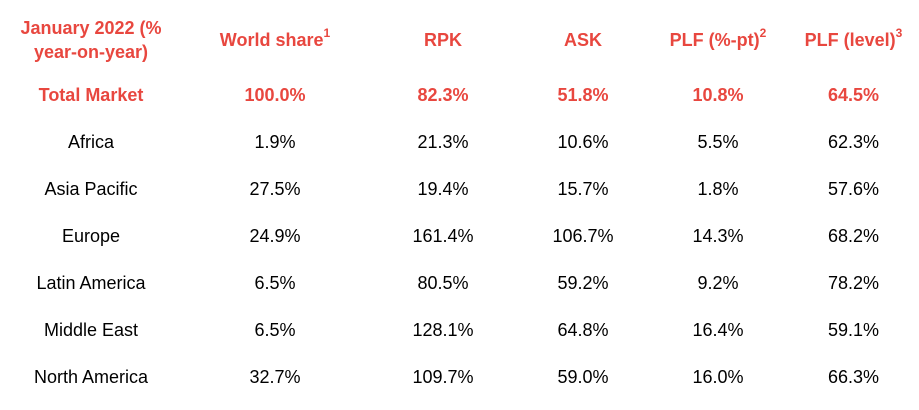 The height and width of the screenshot is (410, 919). What do you see at coordinates (443, 142) in the screenshot?
I see `rpk-cell: 21.3%` at bounding box center [443, 142].